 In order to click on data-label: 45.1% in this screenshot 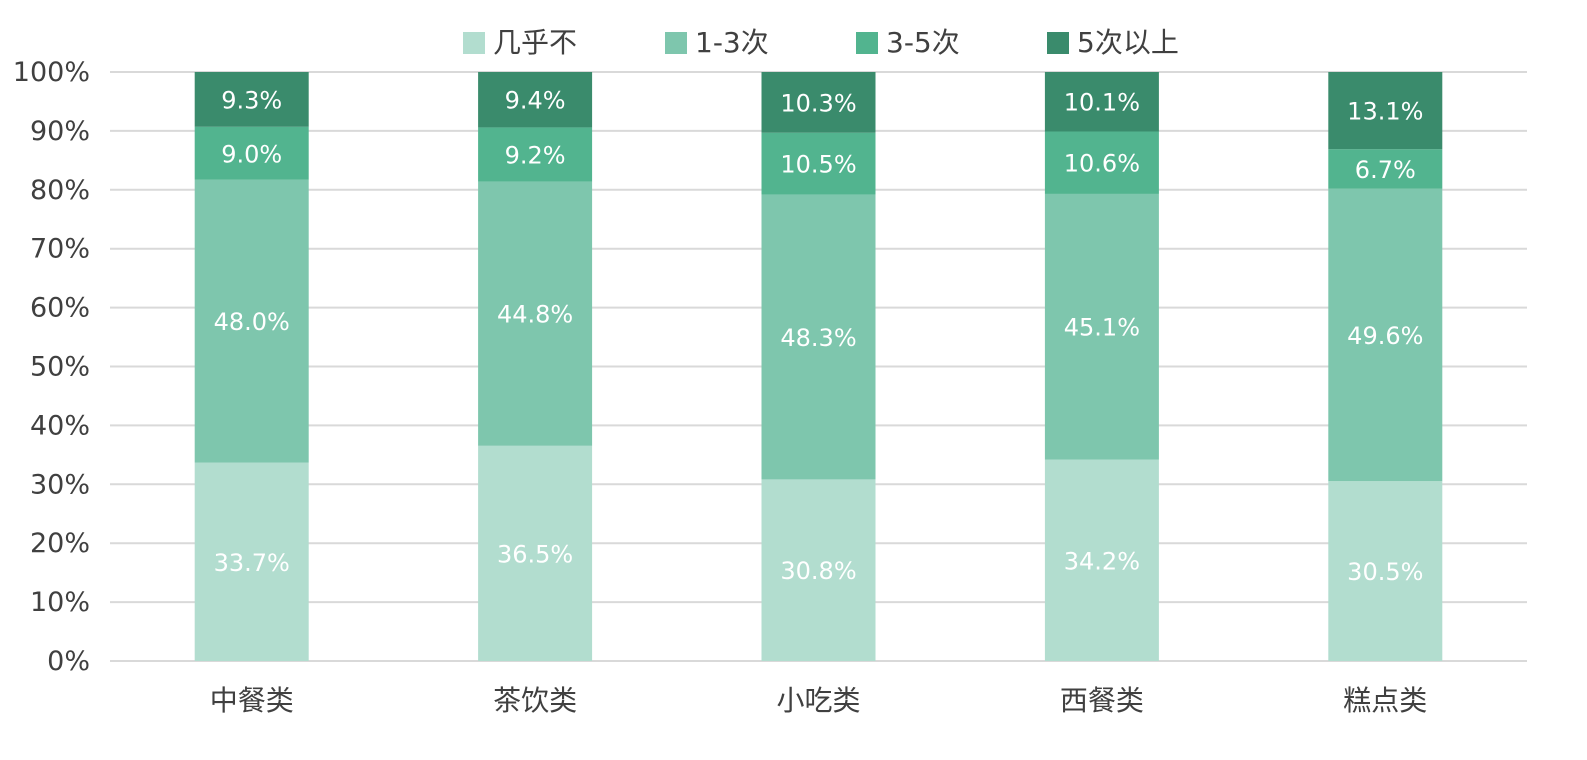, I will do `click(1102, 328)`.